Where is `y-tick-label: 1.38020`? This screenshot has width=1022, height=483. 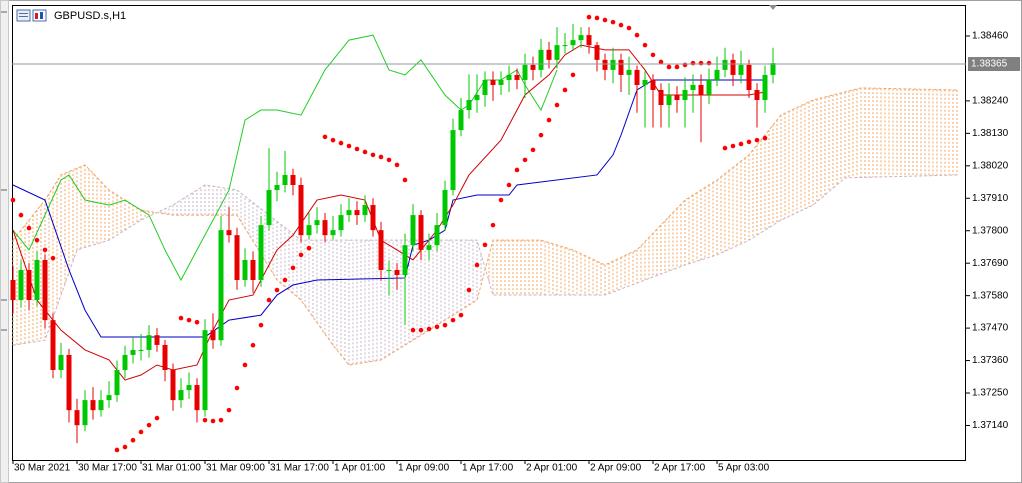
y-tick-label: 1.38020 is located at coordinates (990, 165).